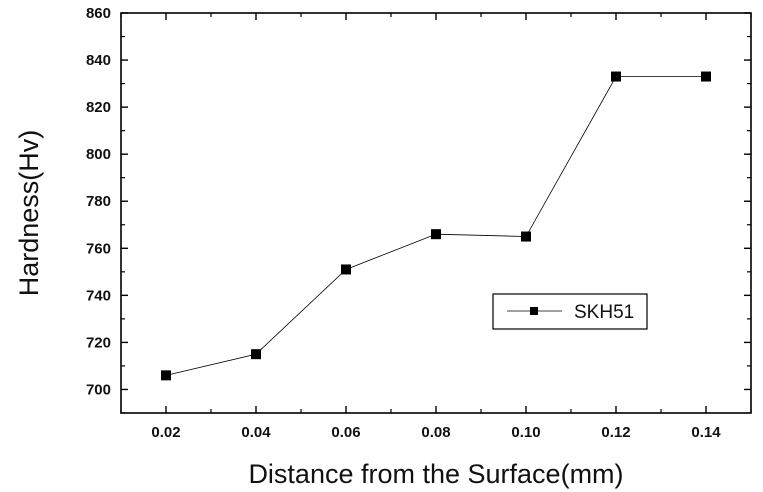 The width and height of the screenshot is (763, 492). I want to click on y-tick-label: 740, so click(98, 295).